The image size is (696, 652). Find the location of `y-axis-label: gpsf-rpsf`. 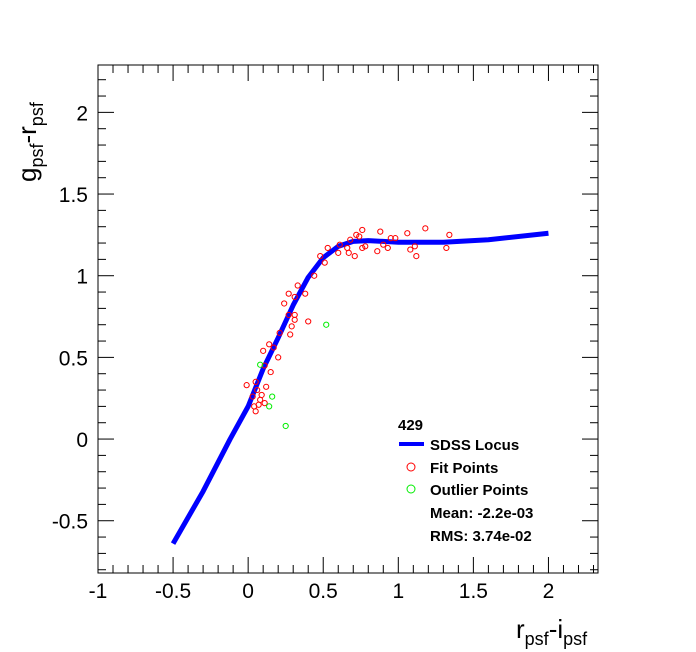

y-axis-label: gpsf-rpsf is located at coordinates (29, 141).